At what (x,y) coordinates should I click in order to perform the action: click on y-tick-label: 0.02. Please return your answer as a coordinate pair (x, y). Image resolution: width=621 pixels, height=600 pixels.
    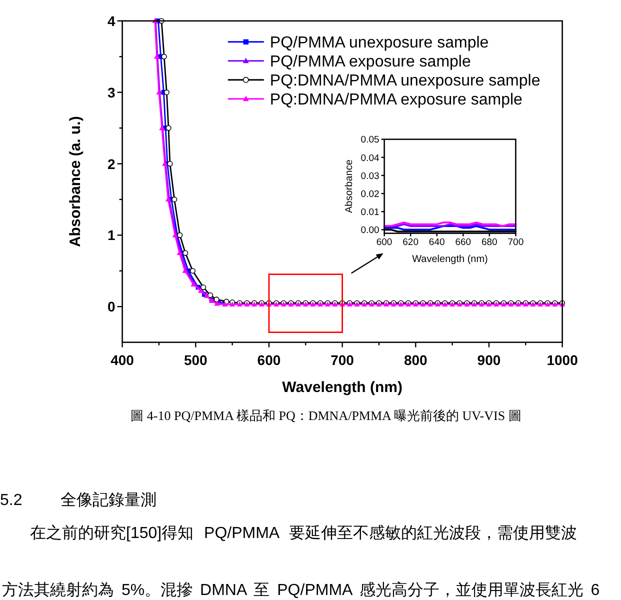
    Looking at the image, I should click on (370, 194).